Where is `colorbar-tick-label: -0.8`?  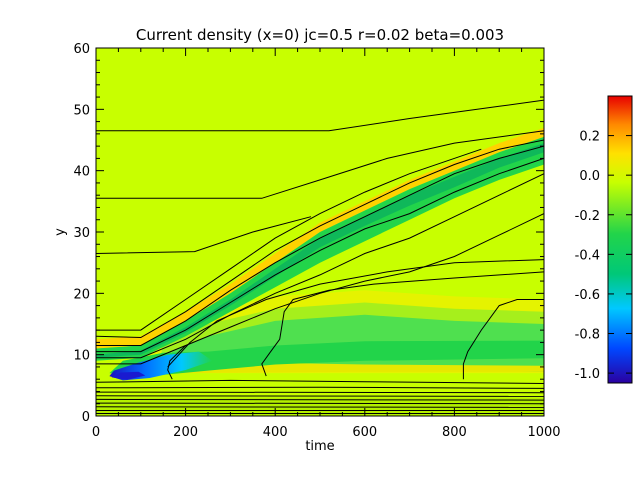 colorbar-tick-label: -0.8 is located at coordinates (587, 335).